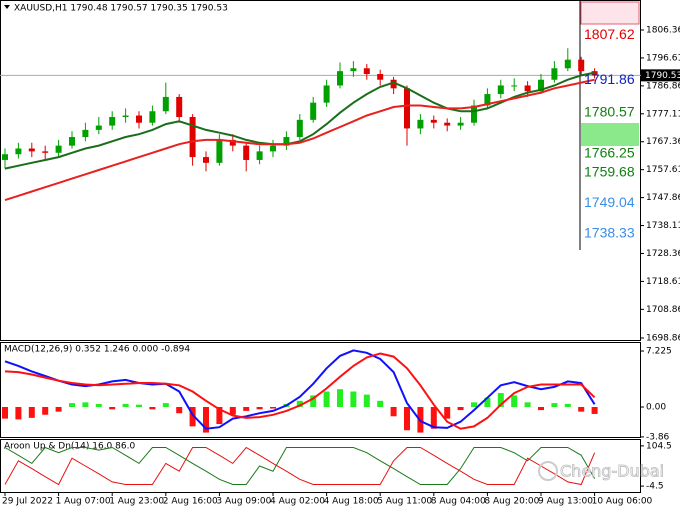 The image size is (680, 510). What do you see at coordinates (663, 170) in the screenshot?
I see `y-tick-label: 1757.61` at bounding box center [663, 170].